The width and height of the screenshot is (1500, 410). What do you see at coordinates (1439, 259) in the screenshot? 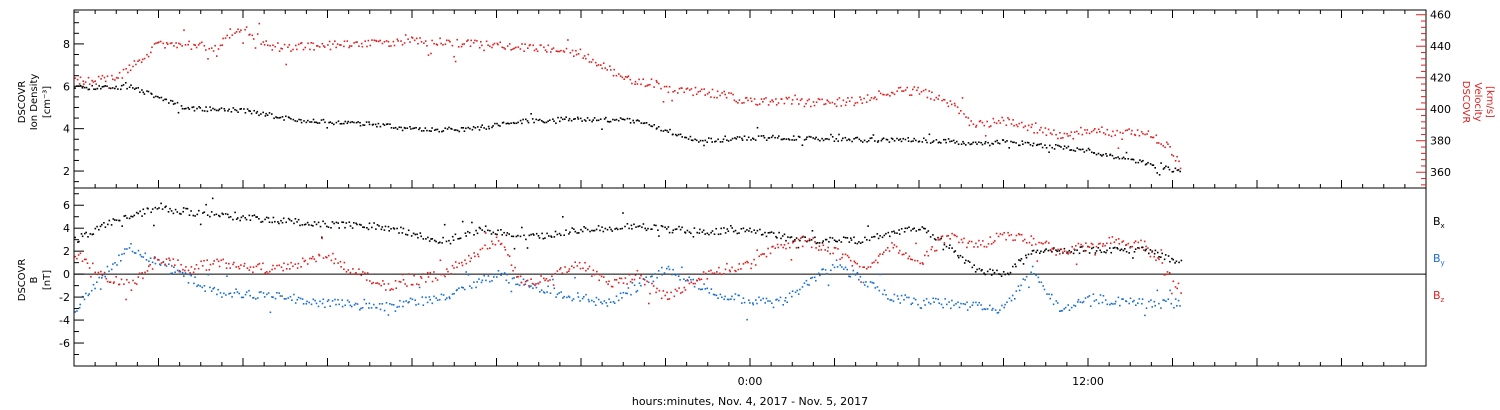
I see `b-component-legend: Bx By Bz` at bounding box center [1439, 259].